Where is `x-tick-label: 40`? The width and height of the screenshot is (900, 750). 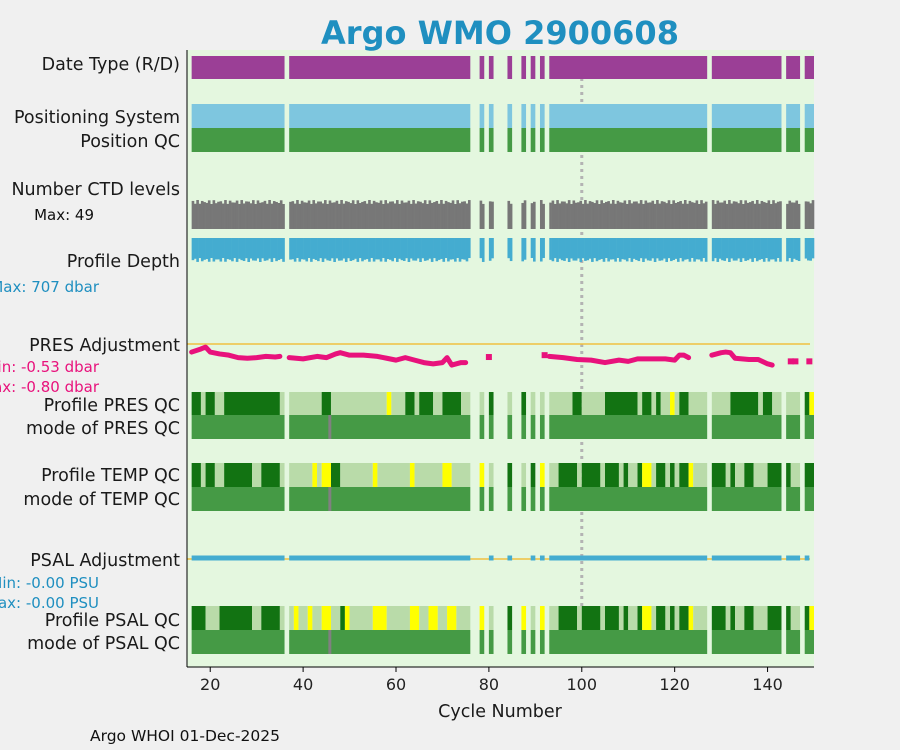
x-tick-label: 40 is located at coordinates (303, 684).